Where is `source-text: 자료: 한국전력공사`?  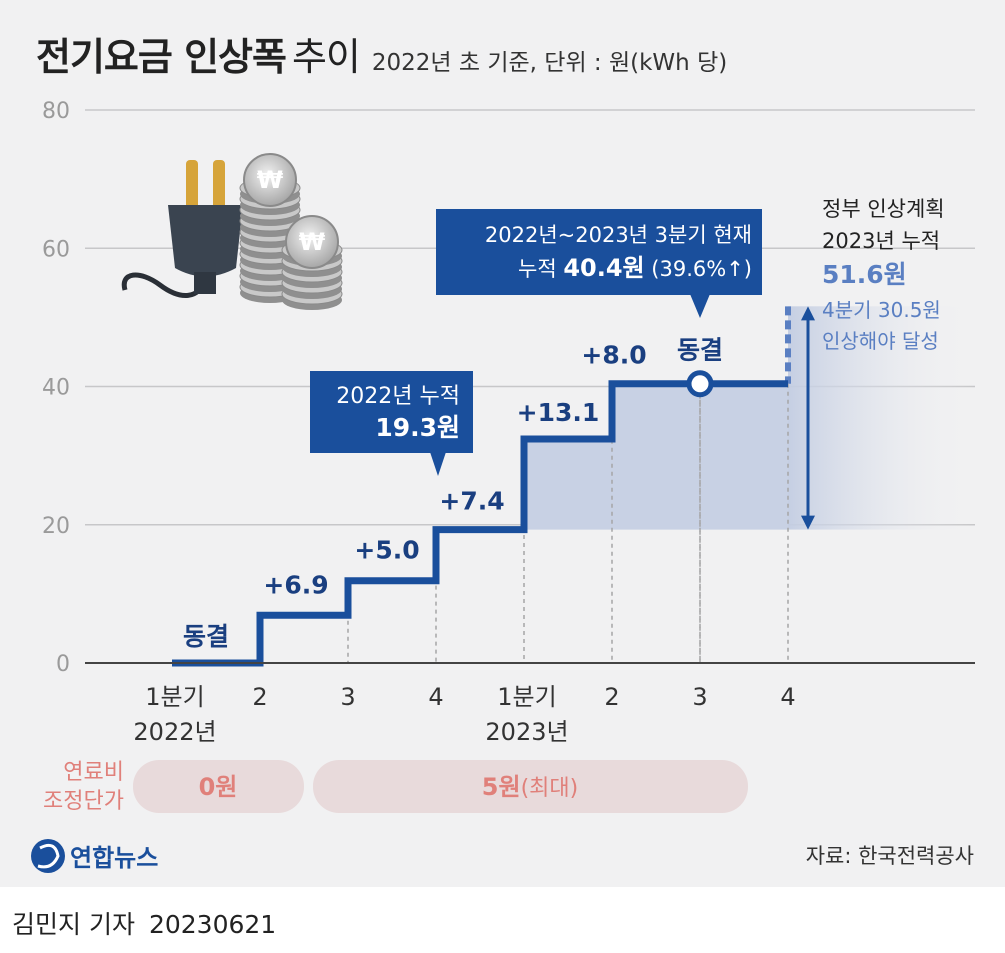
source-text: 자료: 한국전력공사 is located at coordinates (890, 856).